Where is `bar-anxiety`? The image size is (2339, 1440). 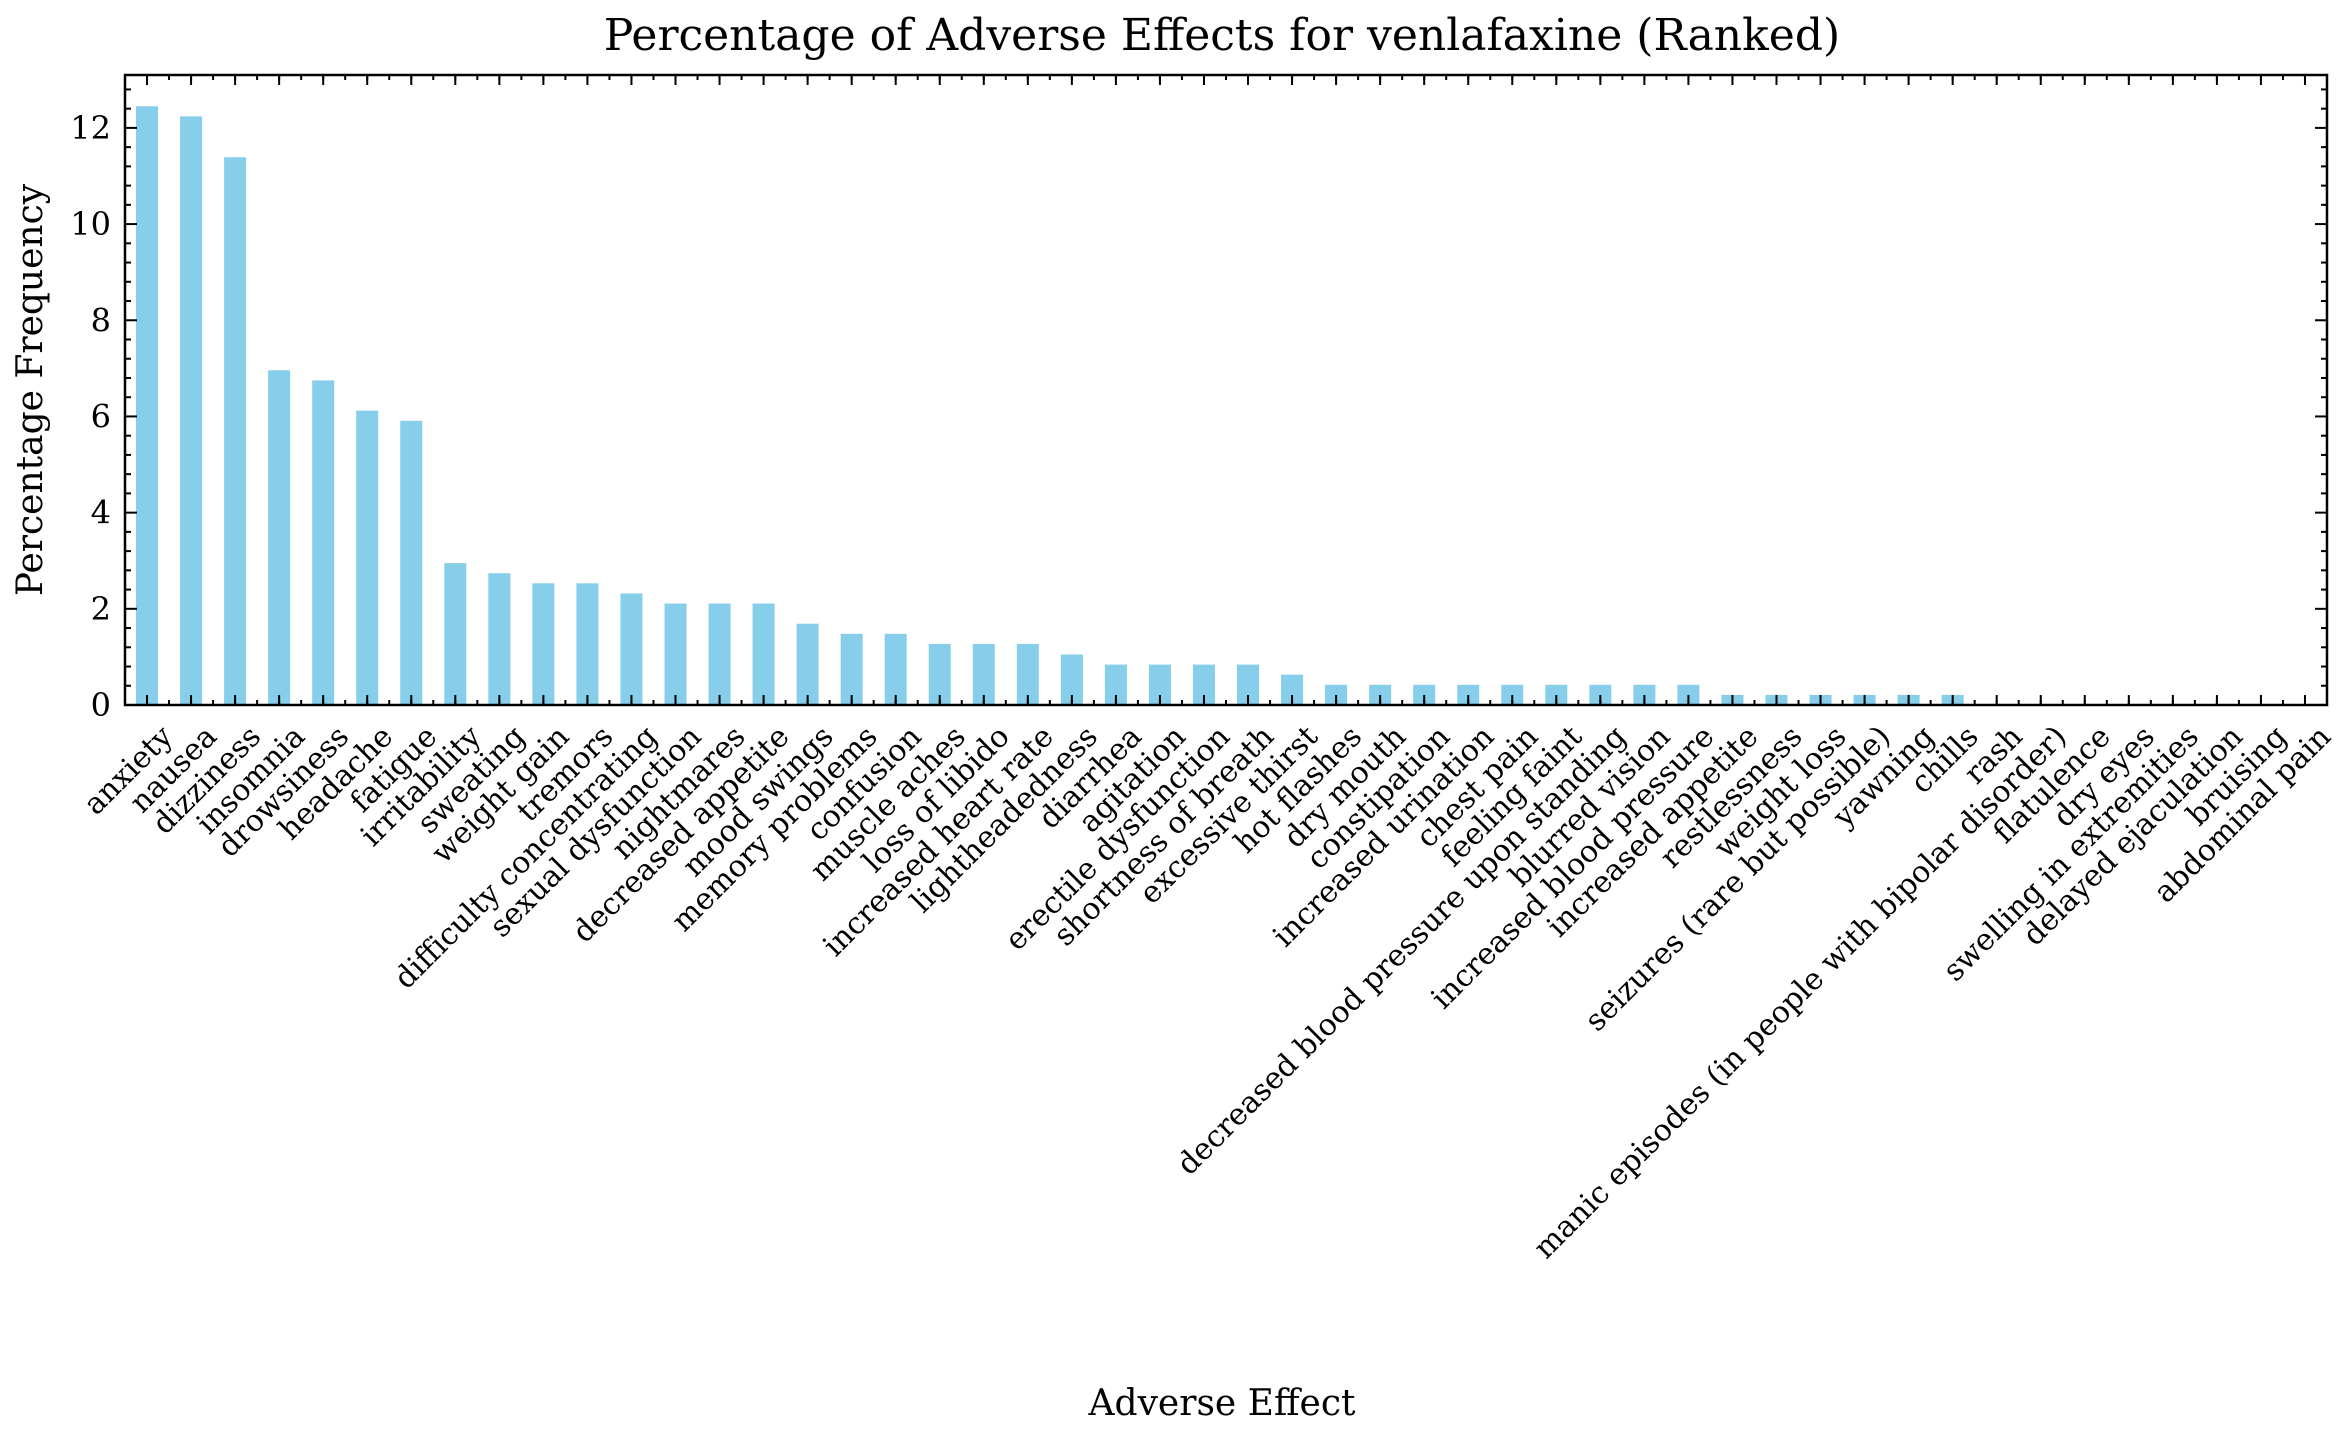
bar-anxiety is located at coordinates (147, 405).